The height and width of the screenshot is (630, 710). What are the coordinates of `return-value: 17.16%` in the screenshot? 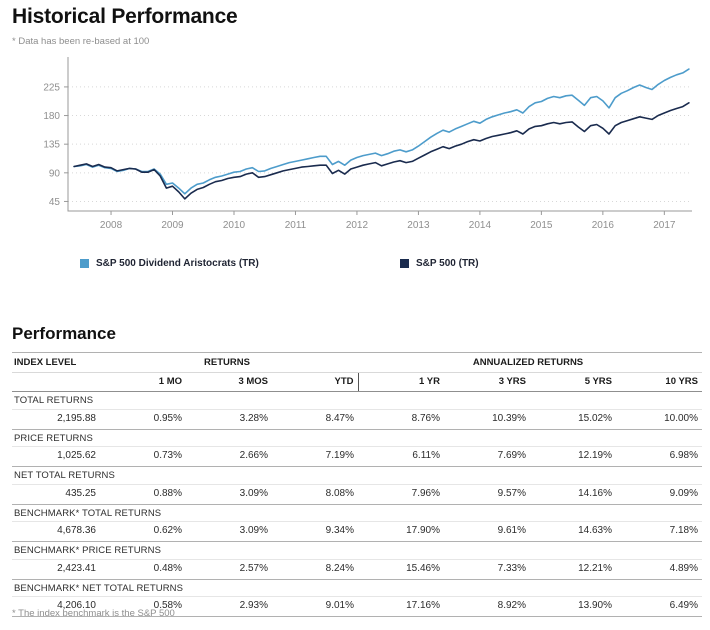 It's located at (401, 606).